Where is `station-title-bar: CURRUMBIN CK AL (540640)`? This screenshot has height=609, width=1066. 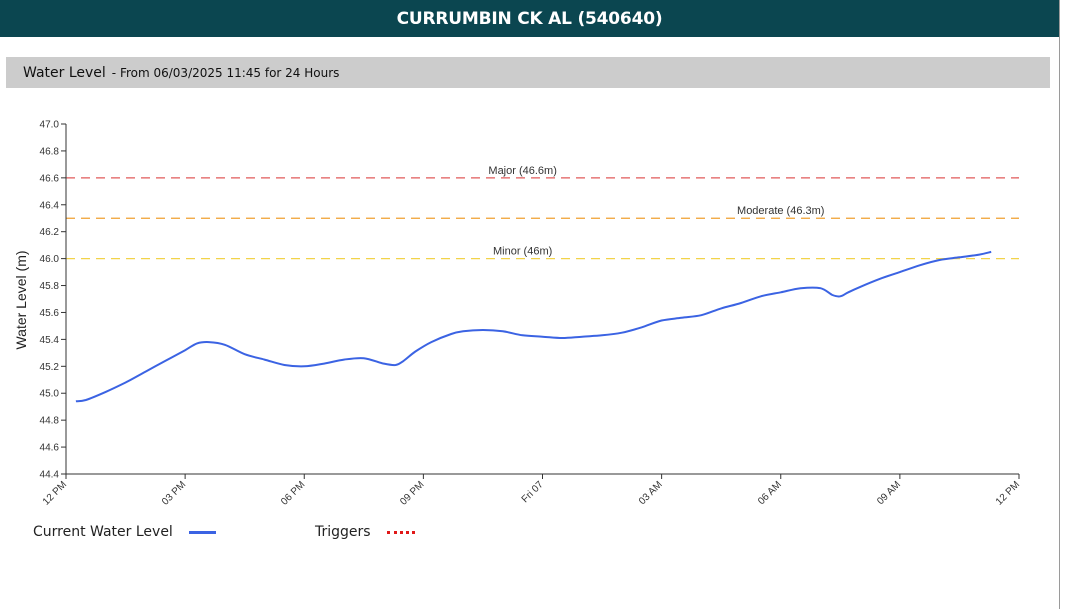
station-title-bar: CURRUMBIN CK AL (540640) is located at coordinates (529, 18).